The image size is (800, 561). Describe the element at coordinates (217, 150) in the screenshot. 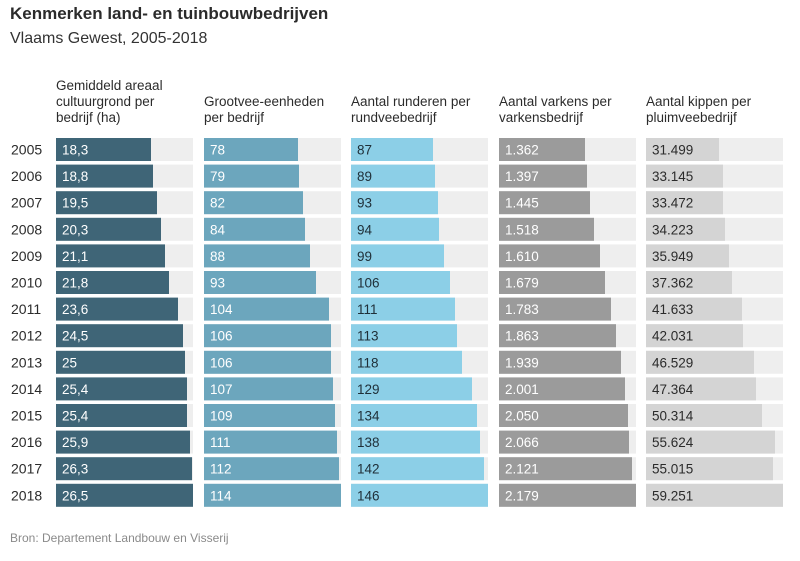

I see `data-label-2-2005: 78` at that location.